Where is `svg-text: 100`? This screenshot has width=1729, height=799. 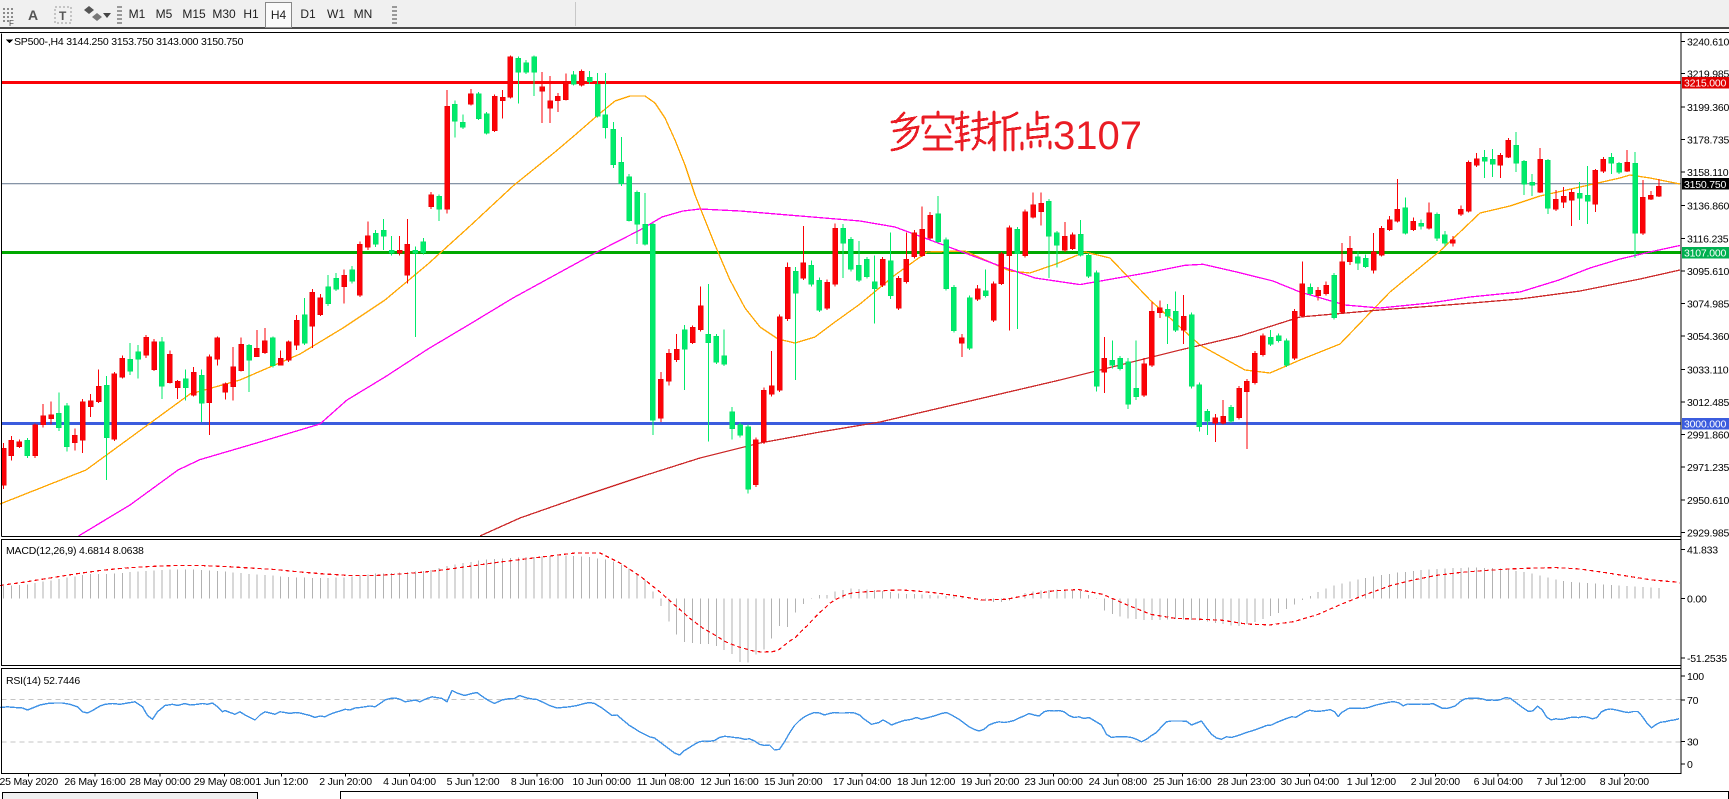
svg-text: 100 is located at coordinates (1695, 677).